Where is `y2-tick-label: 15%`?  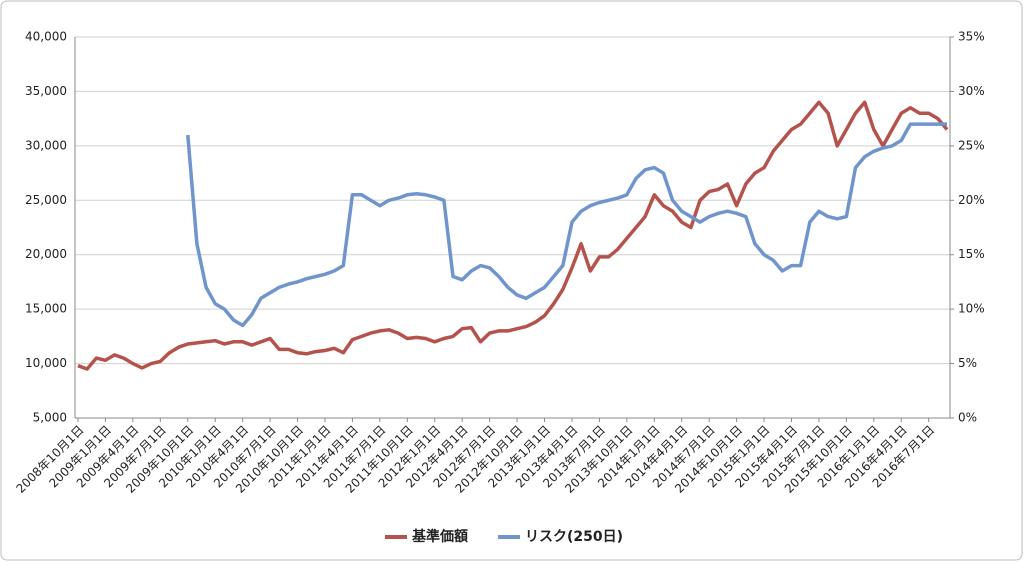 y2-tick-label: 15% is located at coordinates (971, 254).